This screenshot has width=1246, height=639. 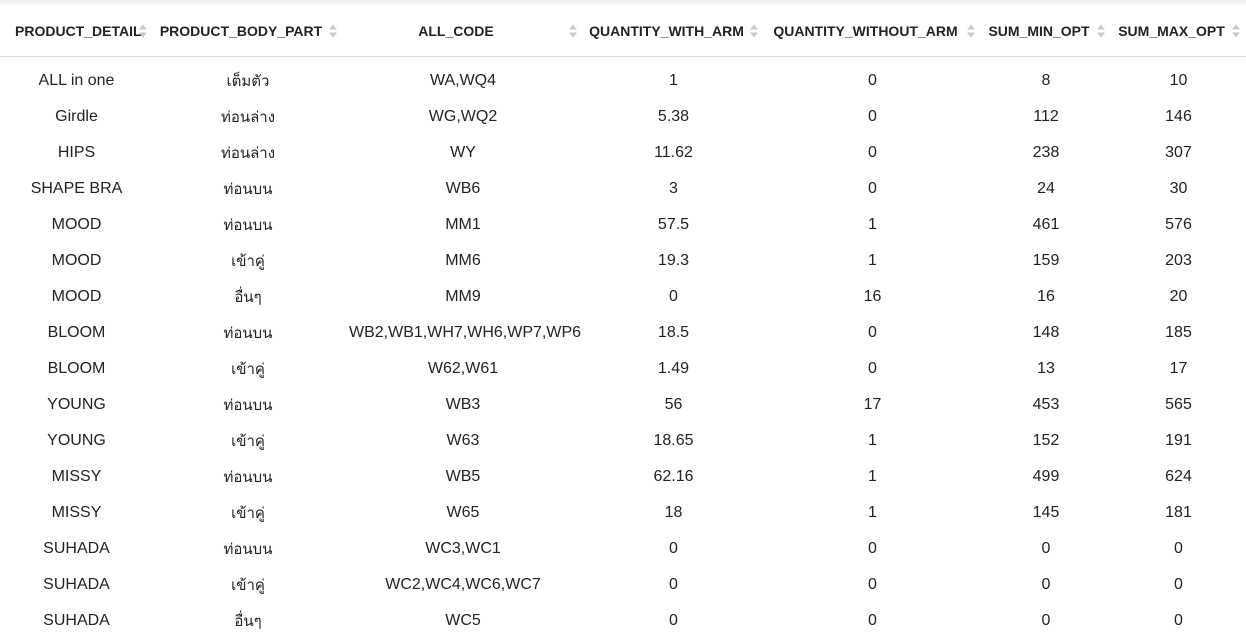 I want to click on cell-sum-min-opt: 238, so click(x=1046, y=153).